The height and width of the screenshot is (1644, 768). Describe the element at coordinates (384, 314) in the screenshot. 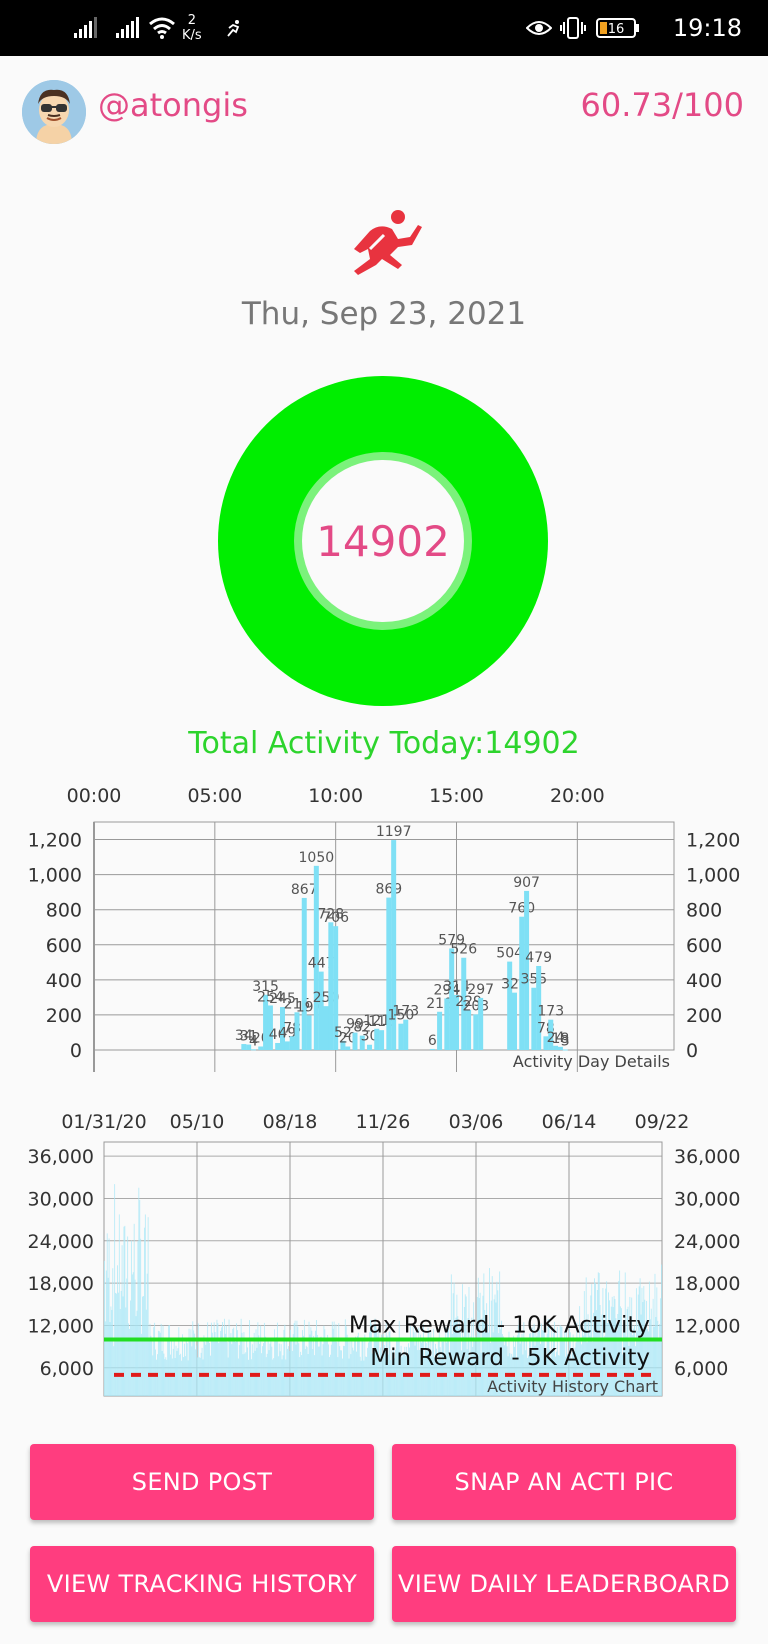

I see `date-label: Thu, Sep 23, 2021` at that location.